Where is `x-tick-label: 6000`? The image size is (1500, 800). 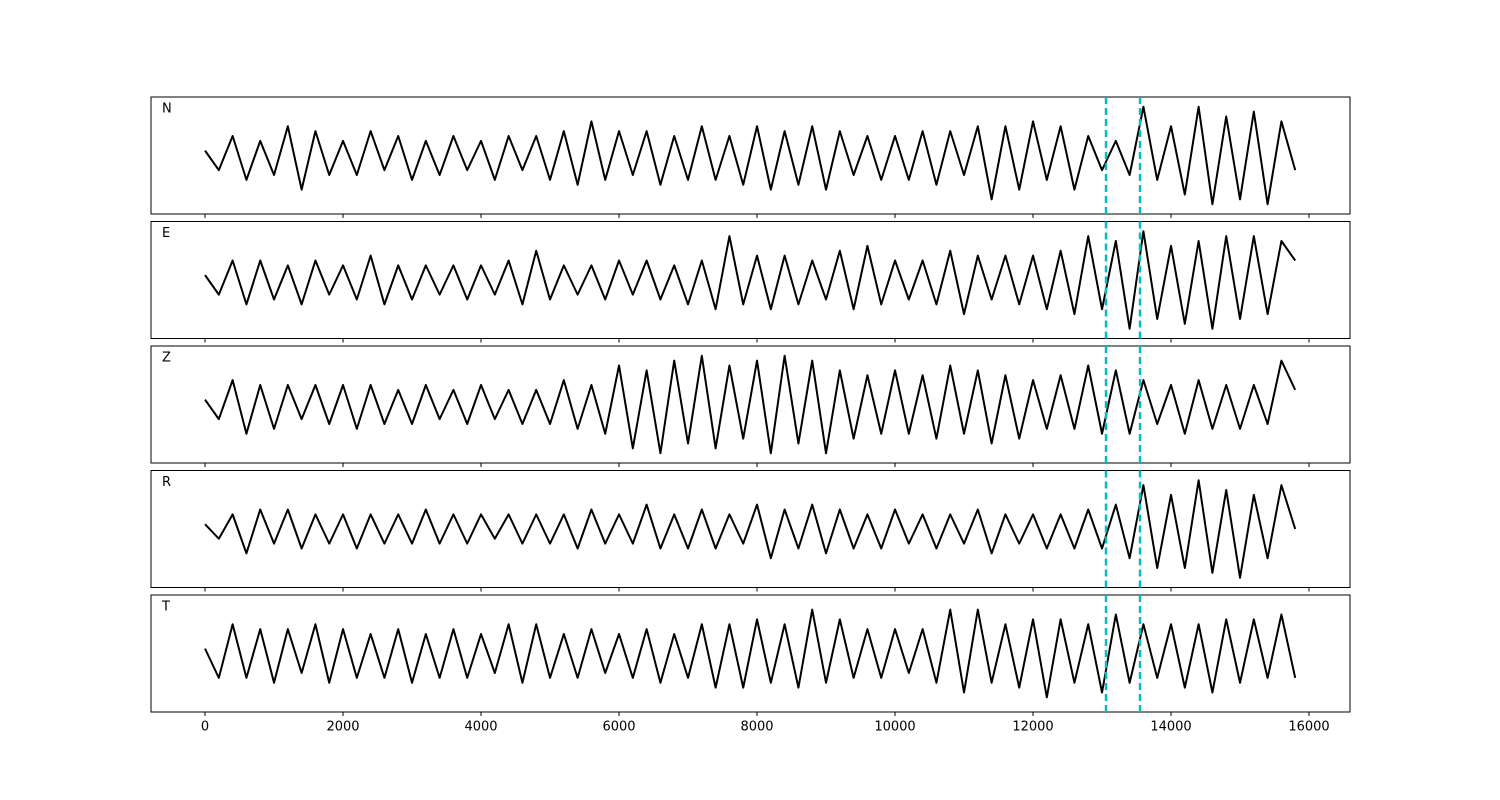 x-tick-label: 6000 is located at coordinates (618, 727).